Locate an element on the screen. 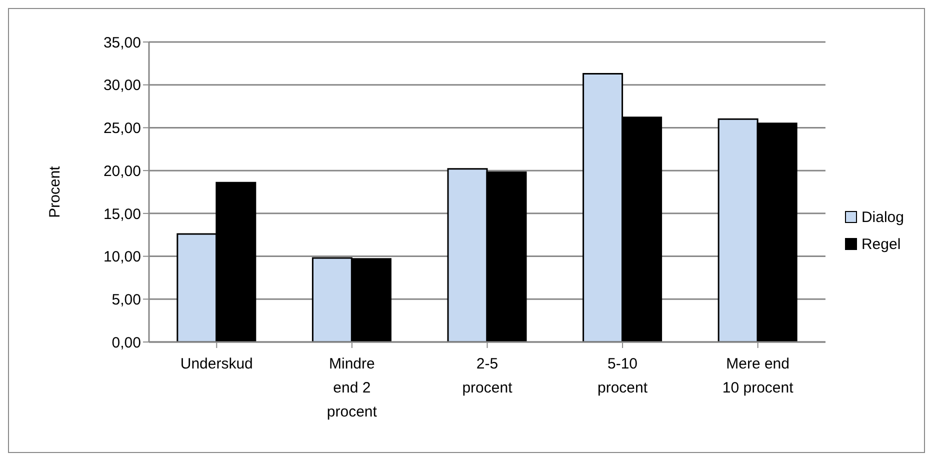 The height and width of the screenshot is (461, 933). y-tick-label: 25,00 is located at coordinates (122, 129).